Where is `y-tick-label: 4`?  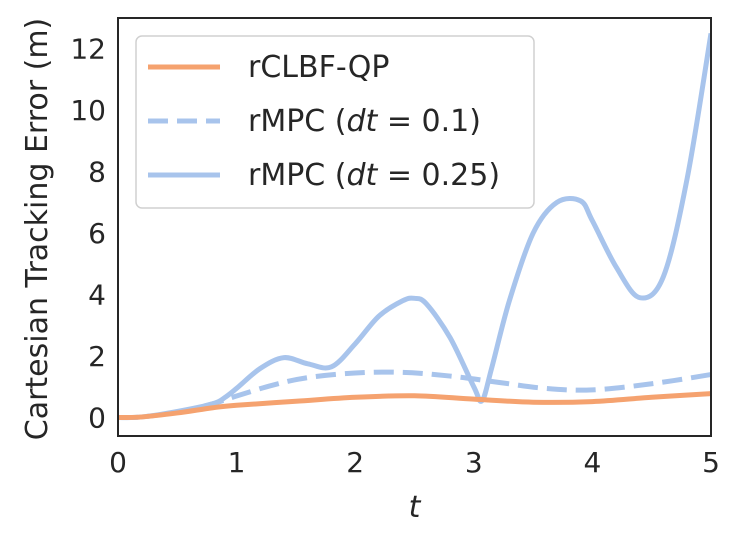
y-tick-label: 4 is located at coordinates (97, 295).